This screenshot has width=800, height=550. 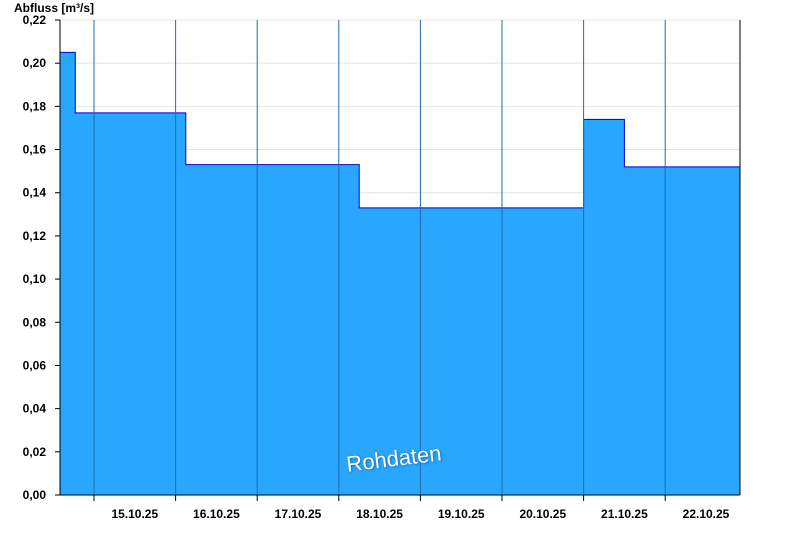 I want to click on y-tick-label: 0,20, so click(x=35, y=63).